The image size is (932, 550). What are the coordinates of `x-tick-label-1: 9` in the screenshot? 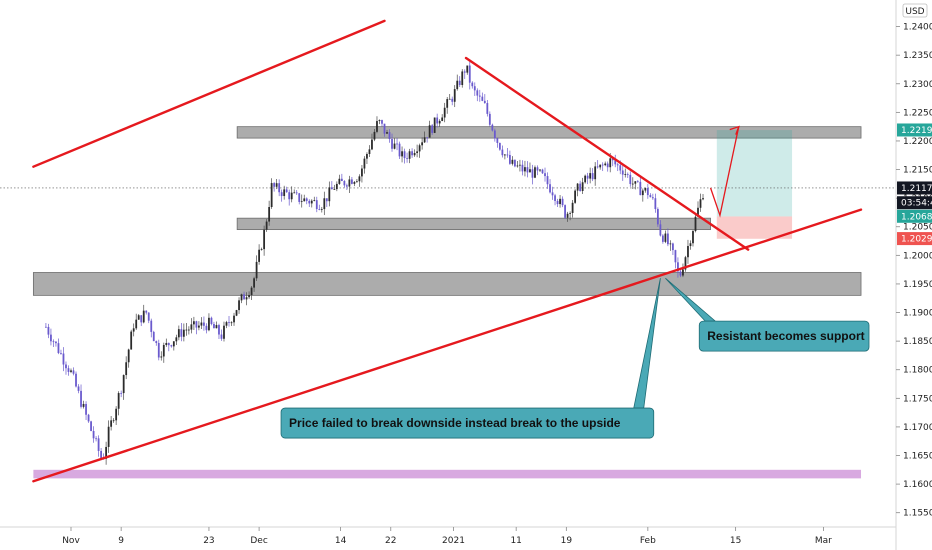 It's located at (121, 541).